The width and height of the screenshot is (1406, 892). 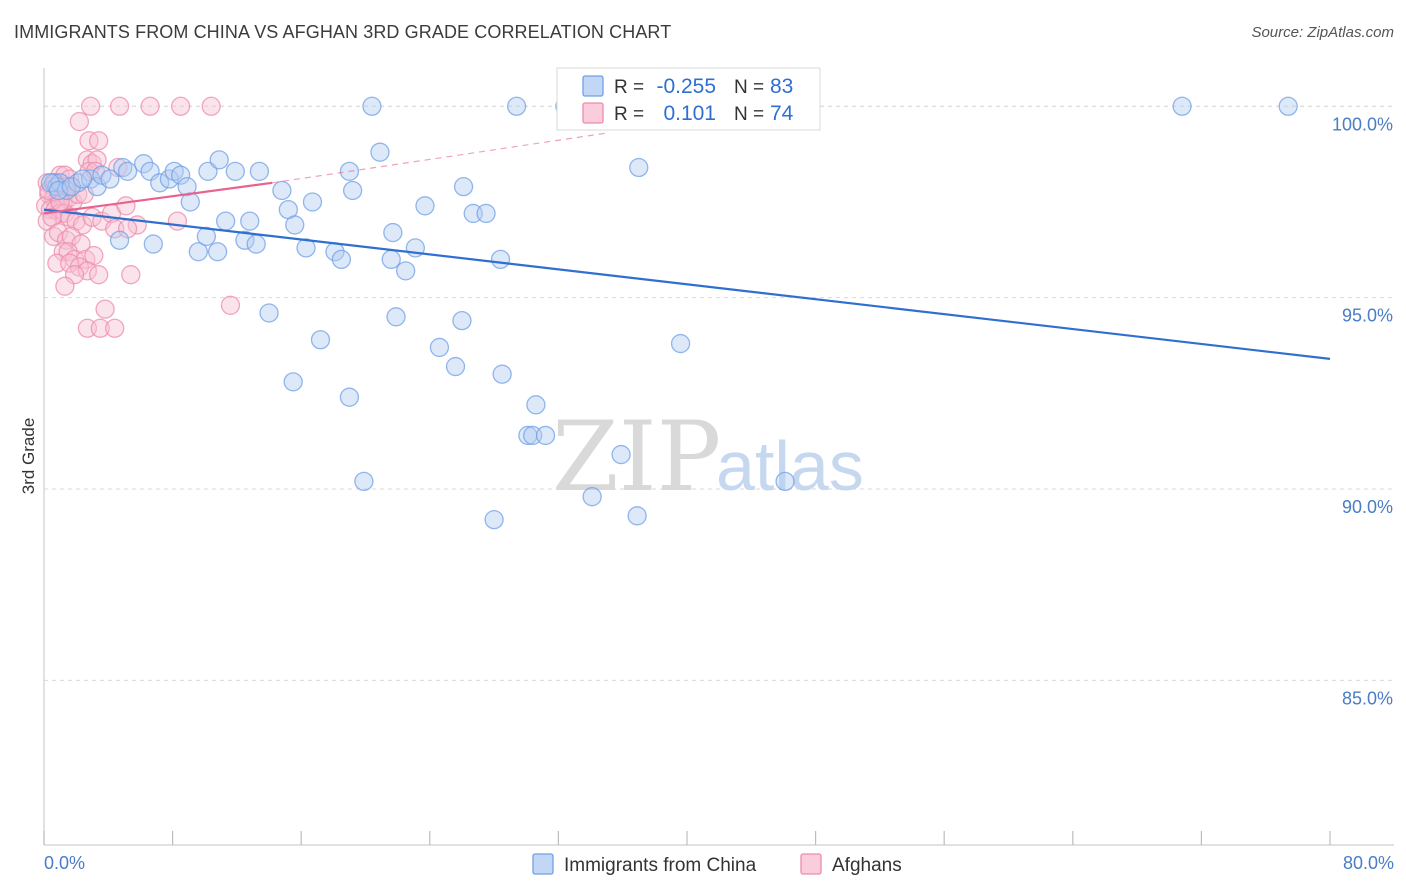 I want to click on series-legend-swatch-afghan, so click(x=811, y=864).